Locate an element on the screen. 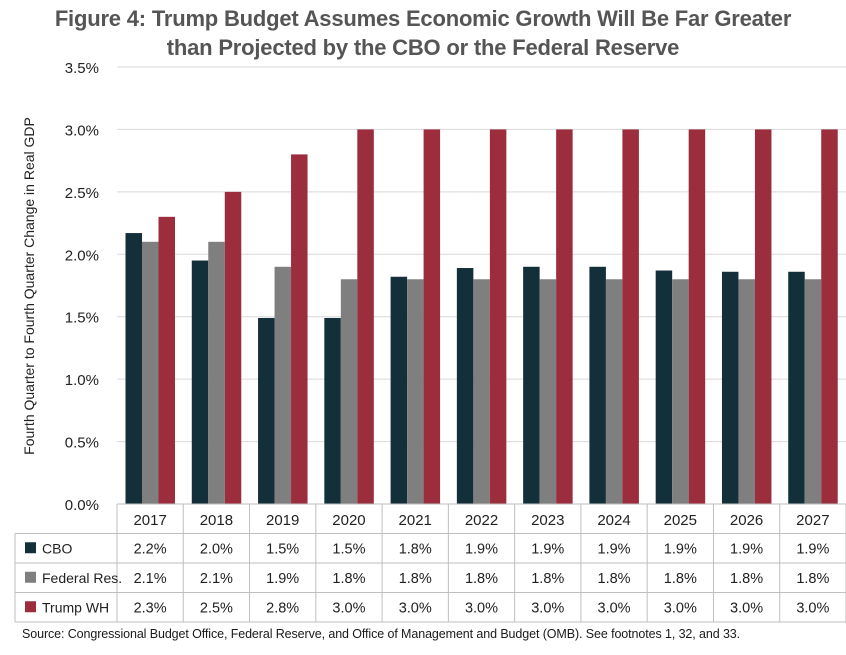  bar-trump-wh-2024 is located at coordinates (630, 316).